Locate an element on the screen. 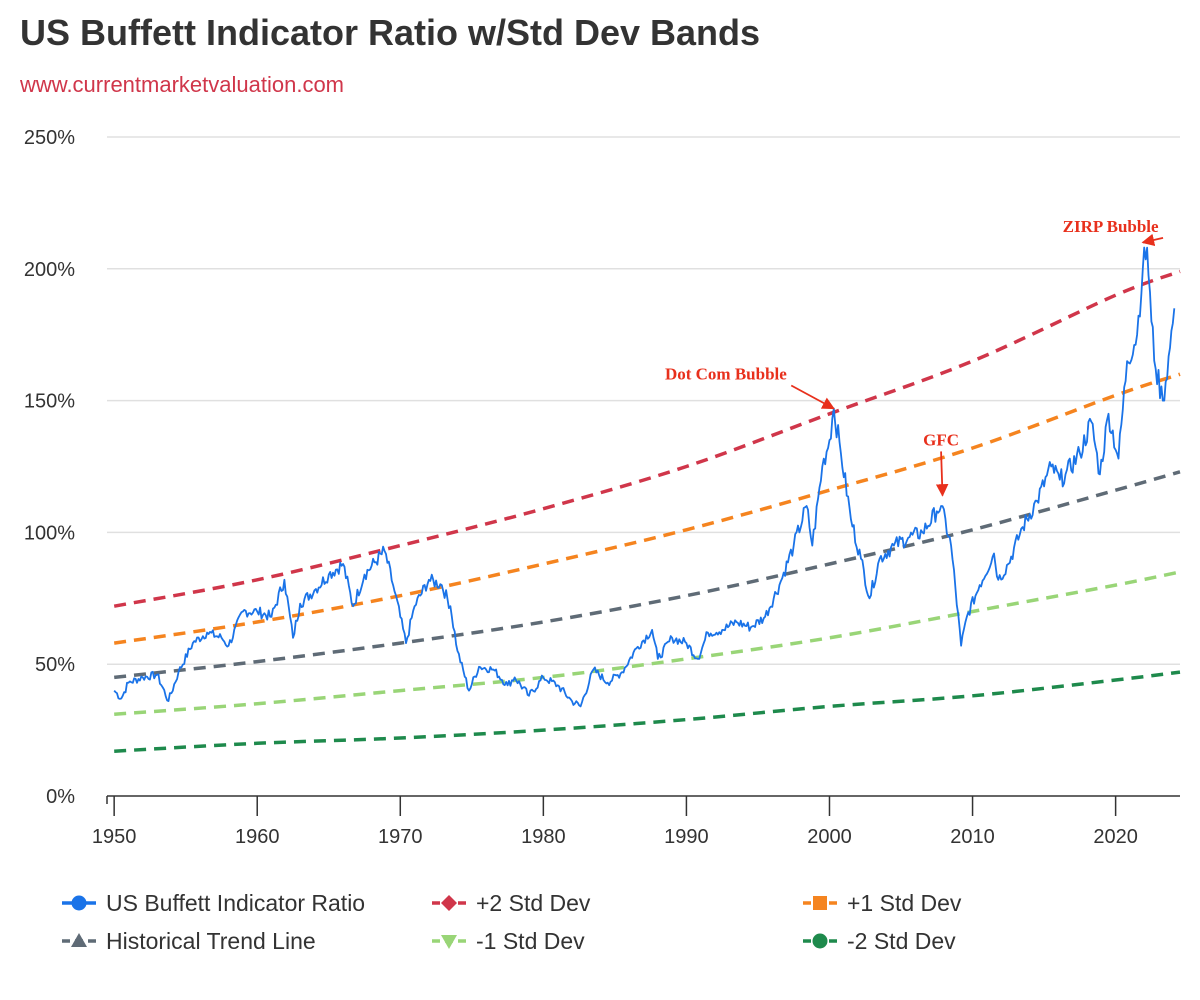 The height and width of the screenshot is (1000, 1200). x-tick-label: 1990 is located at coordinates (686, 837).